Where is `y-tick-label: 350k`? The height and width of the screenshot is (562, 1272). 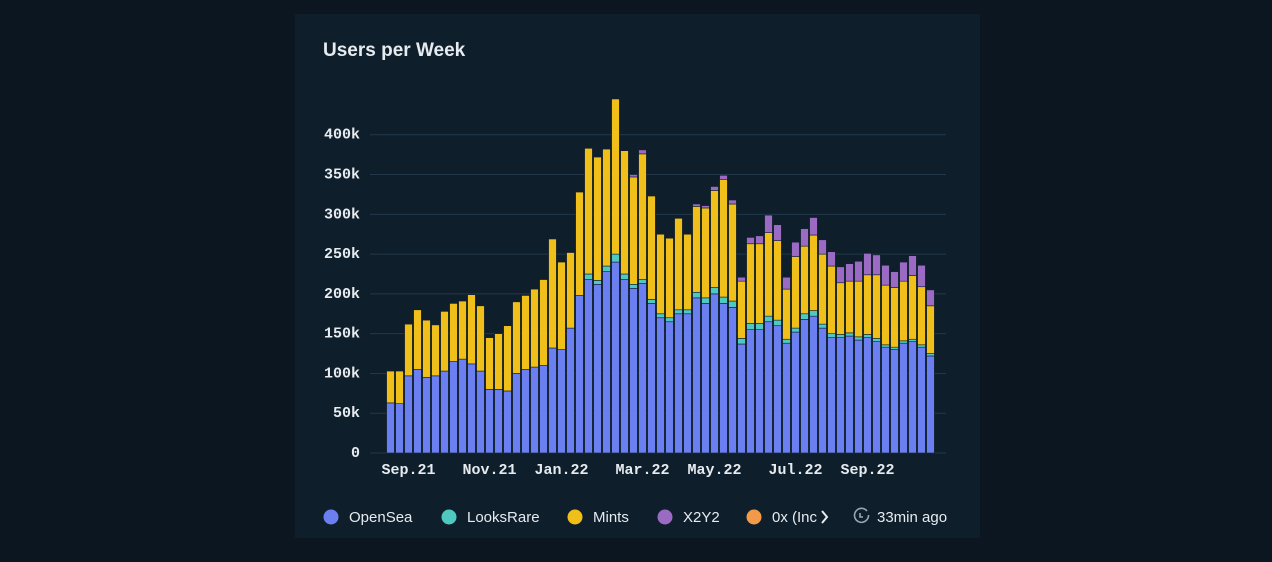
y-tick-label: 350k is located at coordinates (342, 175).